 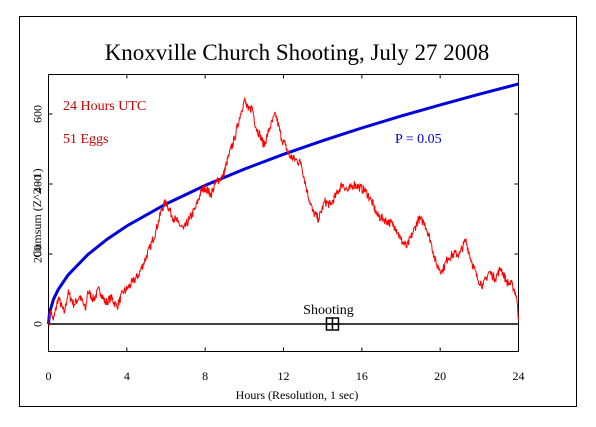 I want to click on x-tick-label: 24, so click(x=519, y=376).